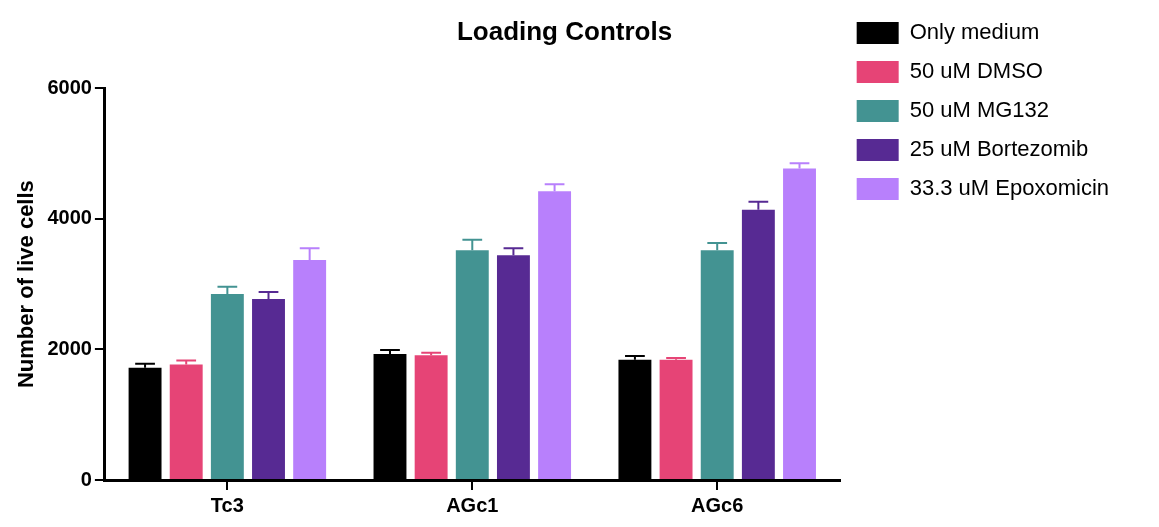  What do you see at coordinates (999, 149) in the screenshot?
I see `legend-label: 25 uM Bortezomib` at bounding box center [999, 149].